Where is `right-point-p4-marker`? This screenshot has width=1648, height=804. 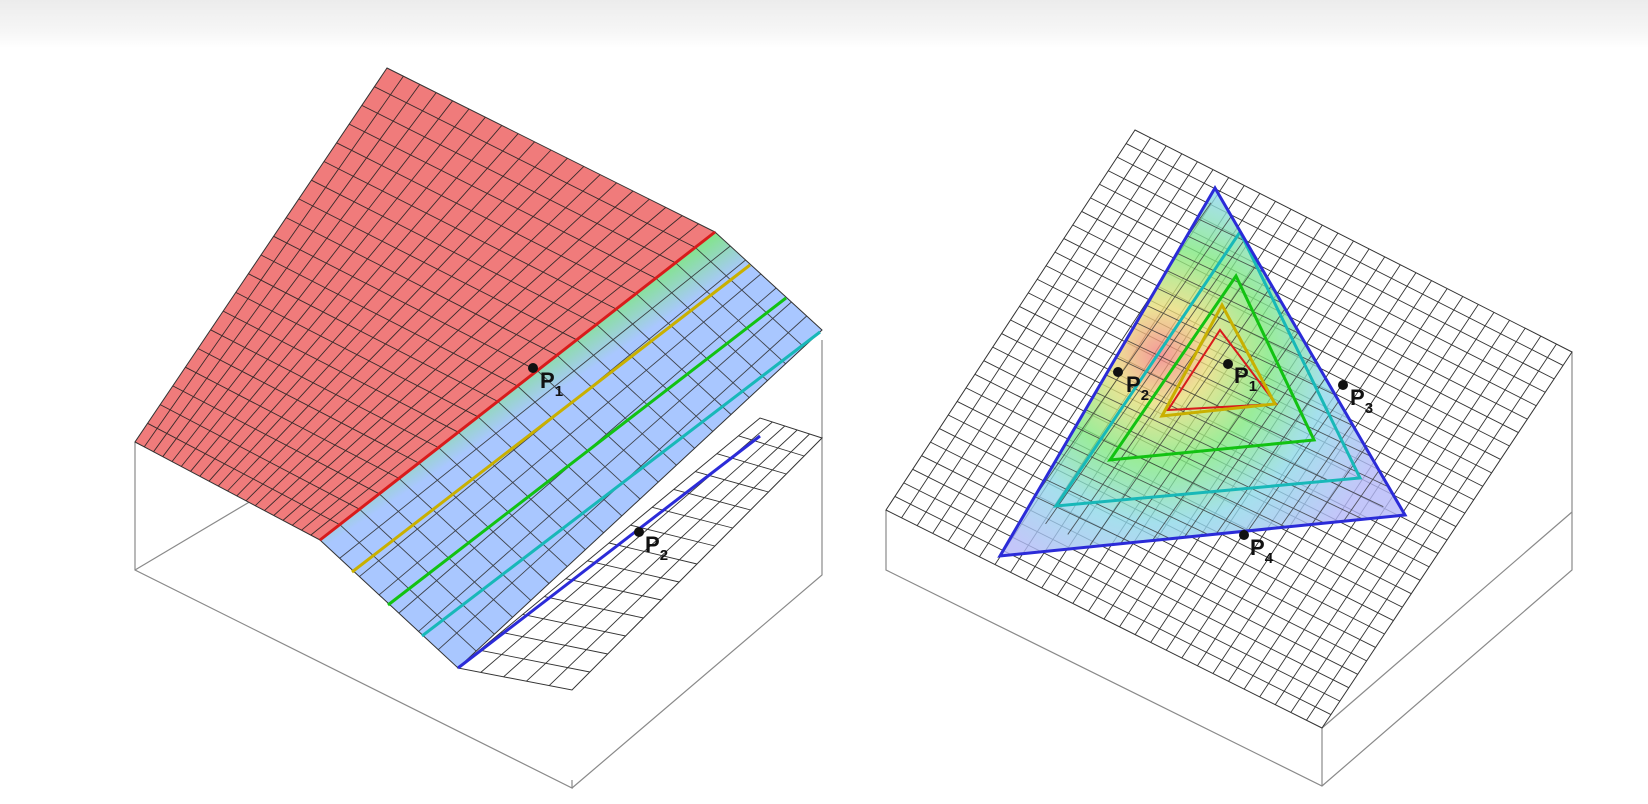
right-point-p4-marker is located at coordinates (1244, 535).